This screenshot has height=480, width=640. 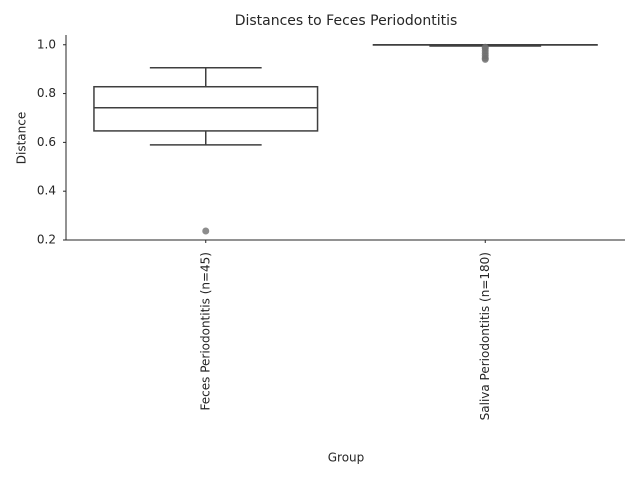 I want to click on y-tick-label: 1.0, so click(x=46, y=44).